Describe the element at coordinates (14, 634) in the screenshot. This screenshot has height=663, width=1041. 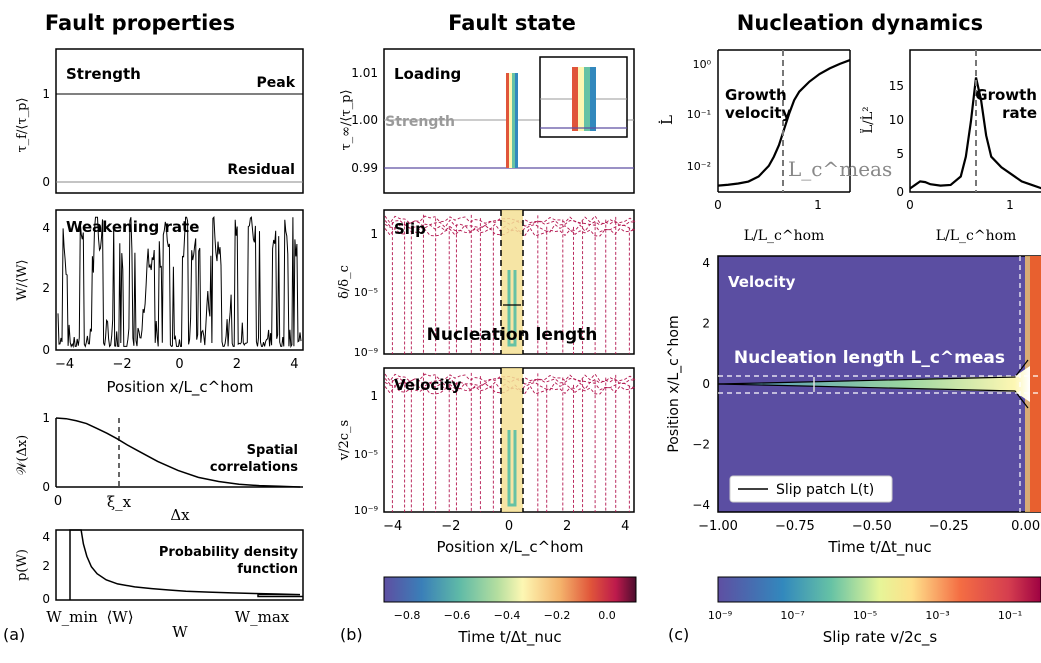
I see `panel-letter-a: (a)` at that location.